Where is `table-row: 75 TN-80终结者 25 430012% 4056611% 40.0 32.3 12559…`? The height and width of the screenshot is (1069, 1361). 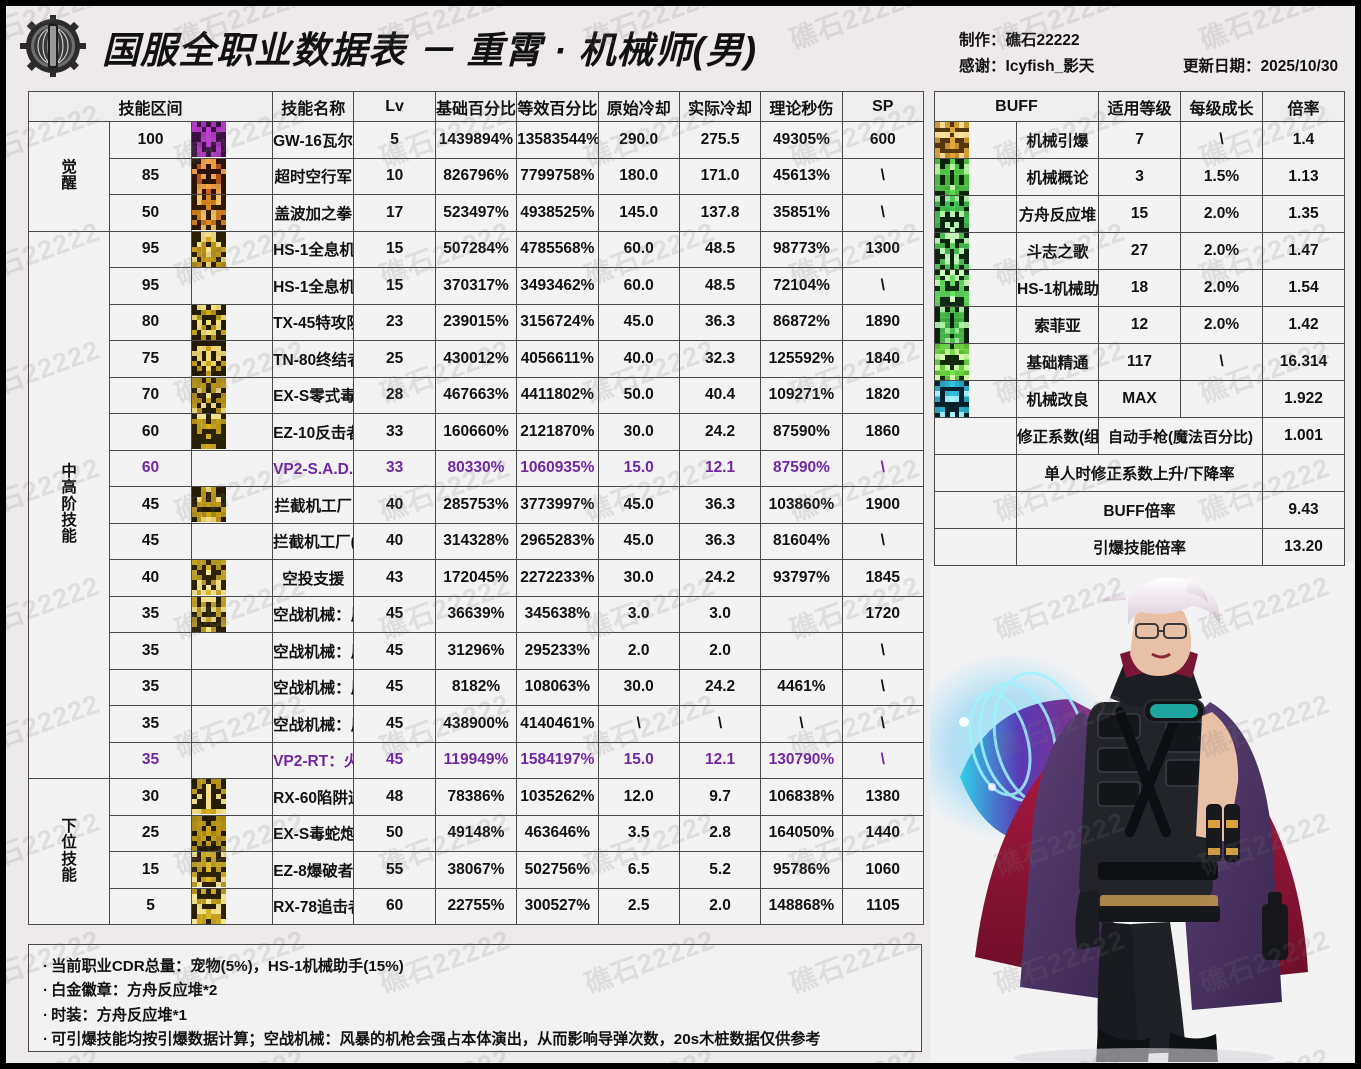
table-row: 75 TN-80终结者 25 430012% 4056611% 40.0 32.3 12559… is located at coordinates (477, 359).